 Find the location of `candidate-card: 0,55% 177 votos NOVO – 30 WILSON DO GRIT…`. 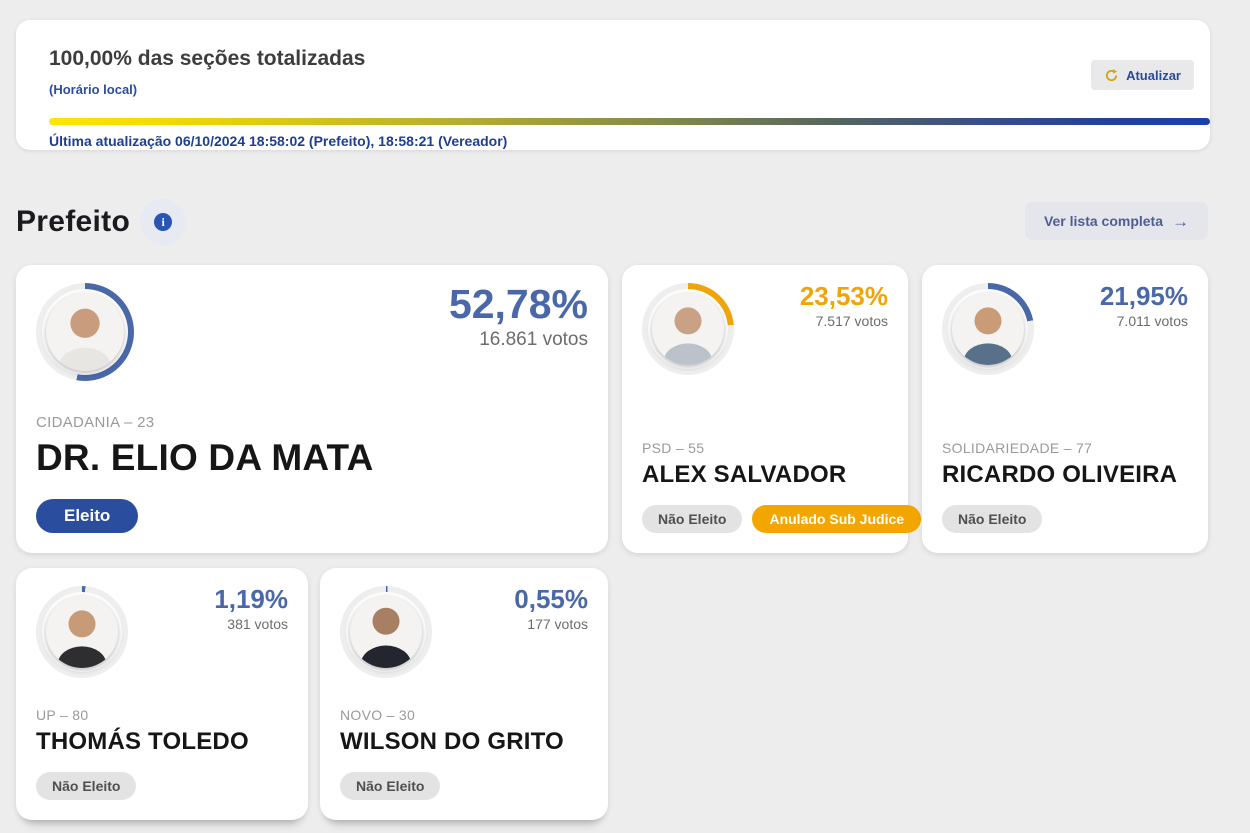

candidate-card: 0,55% 177 votos NOVO – 30 WILSON DO GRIT… is located at coordinates (464, 694).